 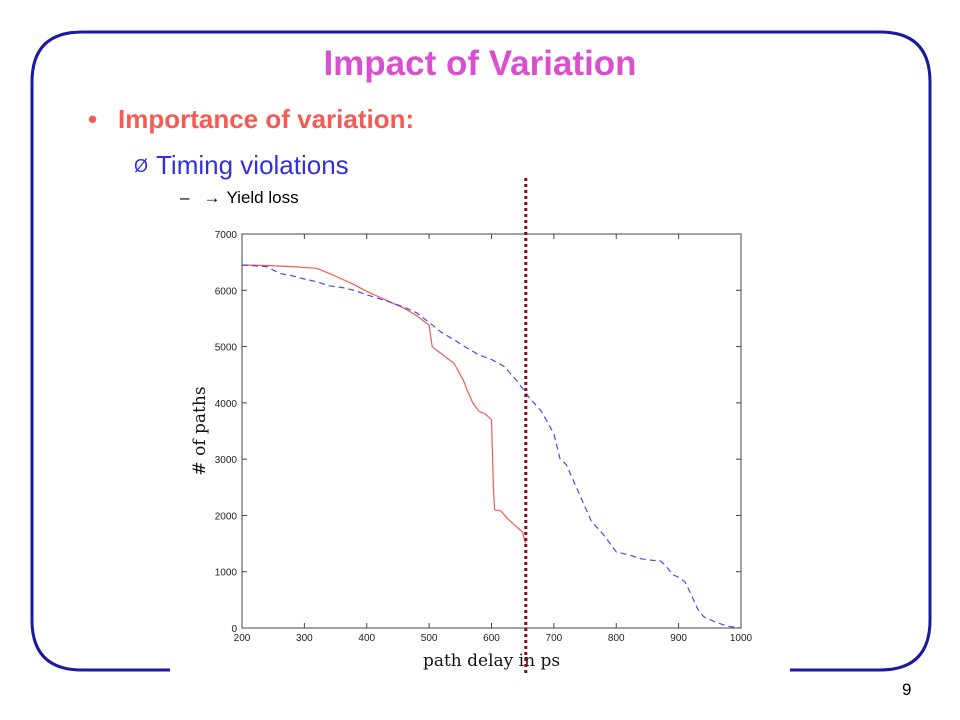 I want to click on y-tick-label: 2000, so click(x=226, y=516).